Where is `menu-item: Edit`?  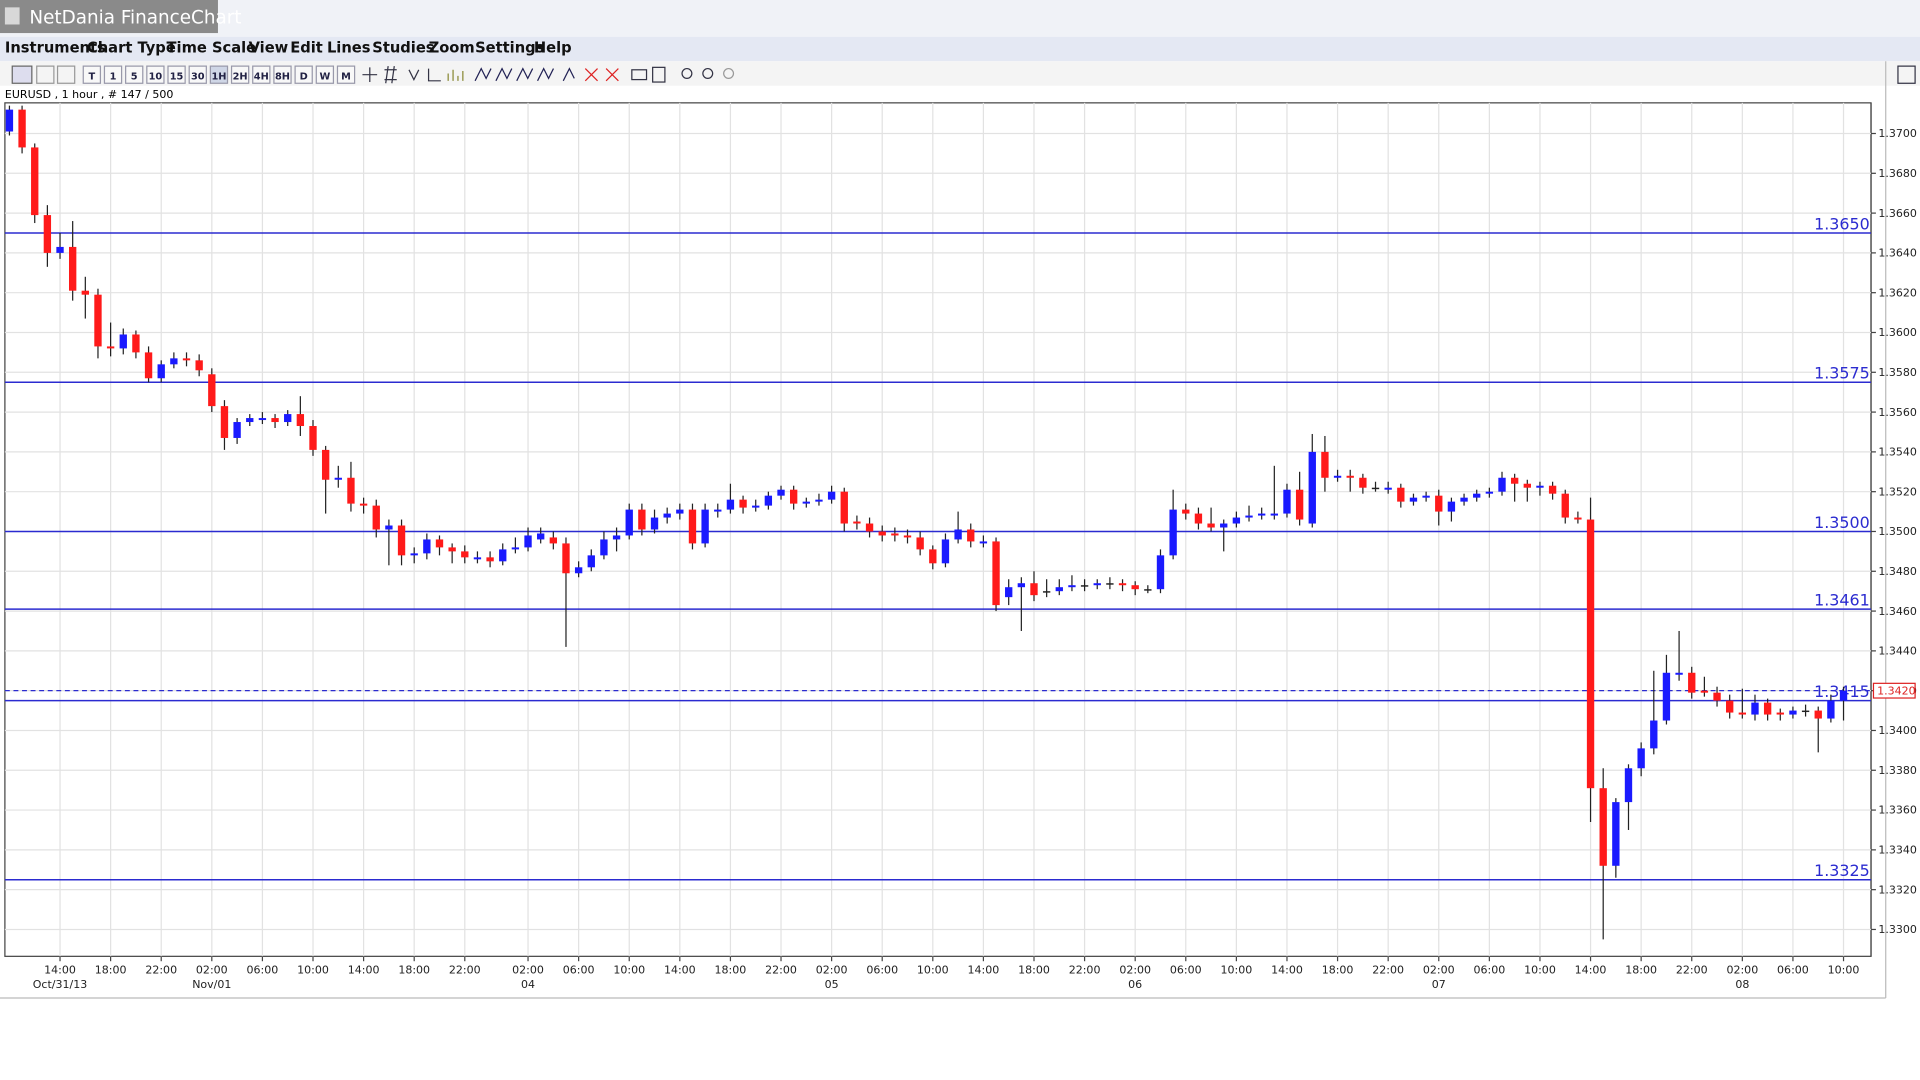 menu-item: Edit is located at coordinates (306, 48).